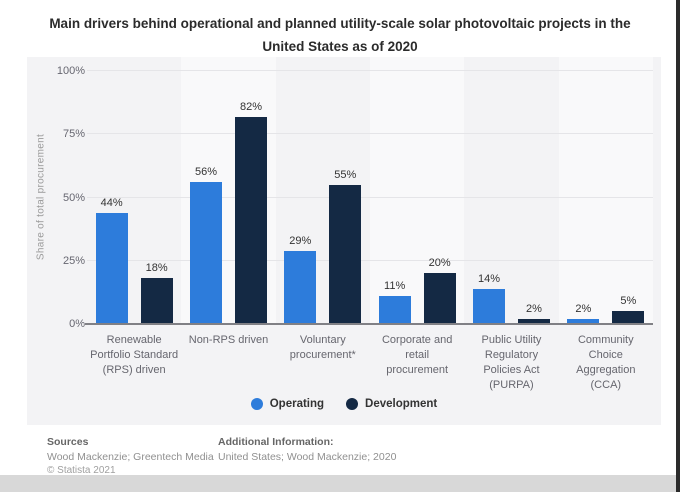  What do you see at coordinates (73, 197) in the screenshot?
I see `y-tick-label: 50%` at bounding box center [73, 197].